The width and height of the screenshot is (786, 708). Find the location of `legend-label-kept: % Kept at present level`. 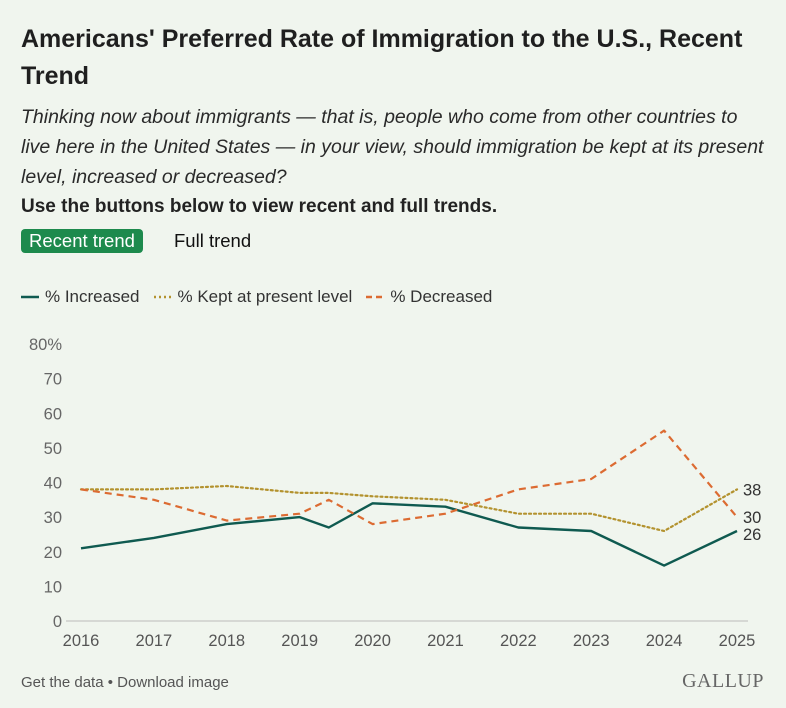

legend-label-kept: % Kept at present level is located at coordinates (265, 296).